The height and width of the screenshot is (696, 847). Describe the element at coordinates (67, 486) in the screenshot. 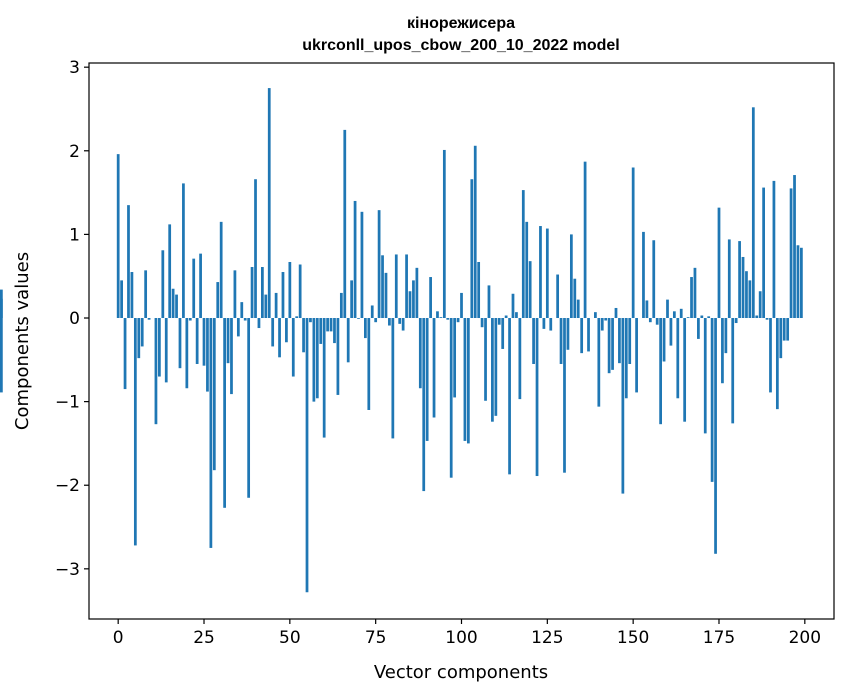

I see `y-tick-label: −2` at that location.